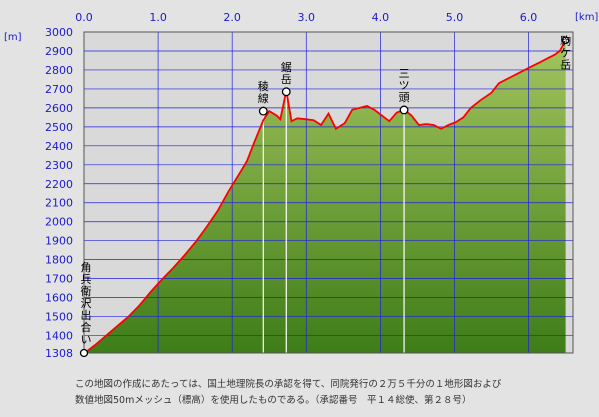 The height and width of the screenshot is (417, 599). Describe the element at coordinates (286, 79) in the screenshot. I see `summit-label-char: 岳` at that location.